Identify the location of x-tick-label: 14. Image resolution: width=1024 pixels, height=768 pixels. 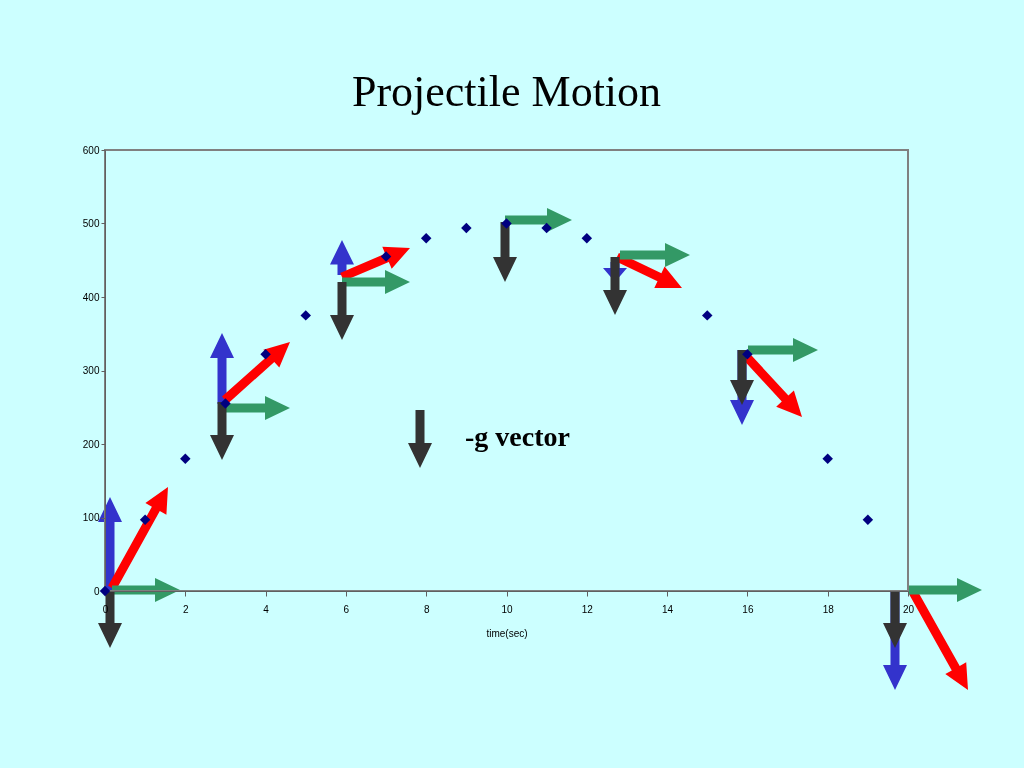
(668, 609).